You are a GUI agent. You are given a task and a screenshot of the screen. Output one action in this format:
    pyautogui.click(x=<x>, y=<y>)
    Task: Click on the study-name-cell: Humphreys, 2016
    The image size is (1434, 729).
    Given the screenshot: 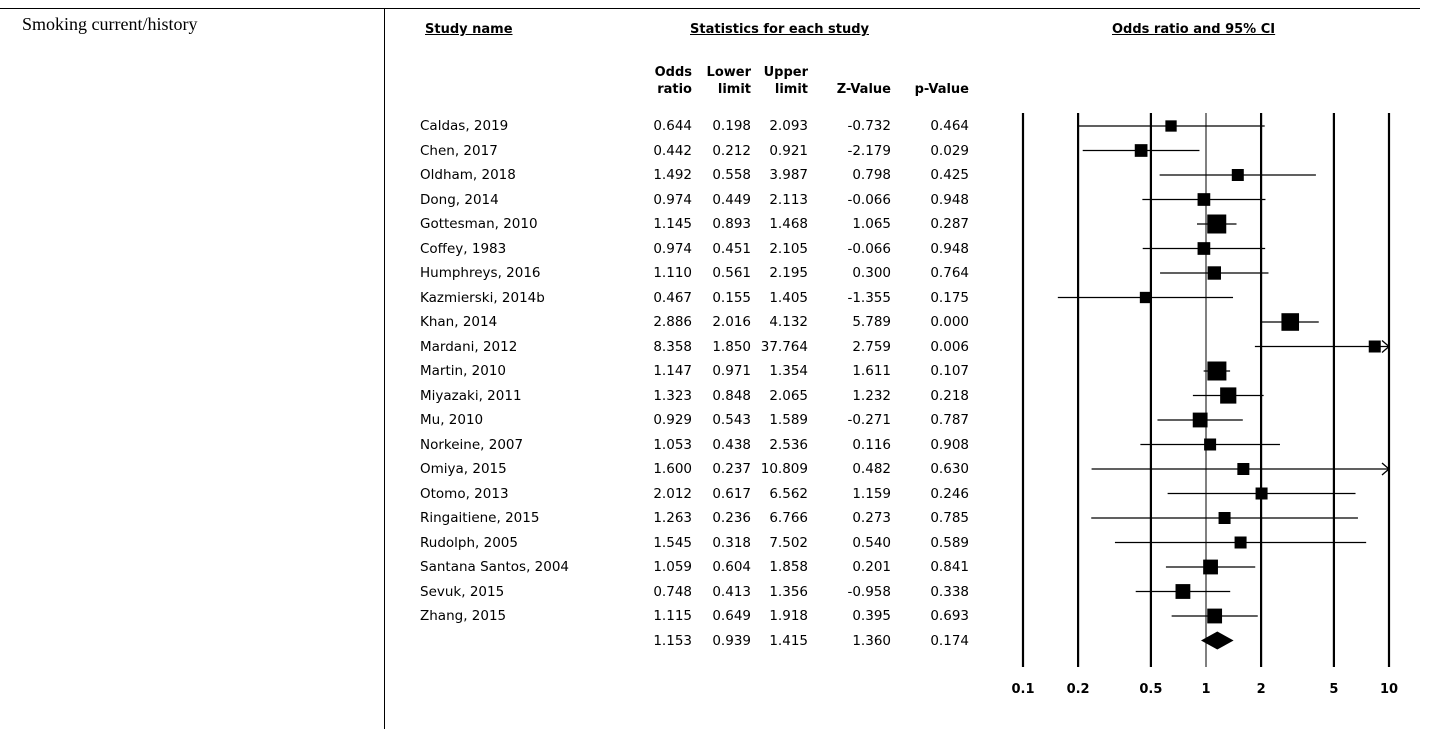 What is the action you would take?
    pyautogui.click(x=480, y=273)
    